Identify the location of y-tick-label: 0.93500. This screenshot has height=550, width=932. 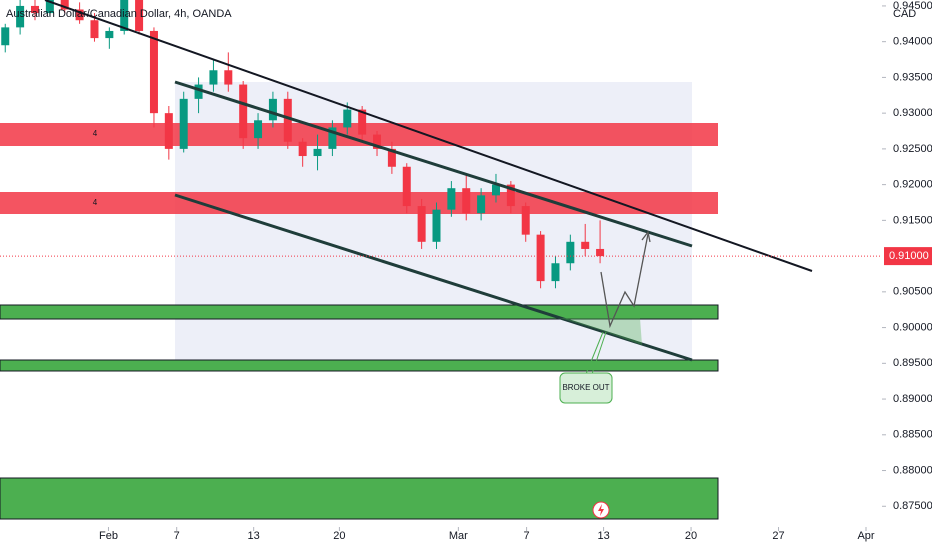
(912, 77).